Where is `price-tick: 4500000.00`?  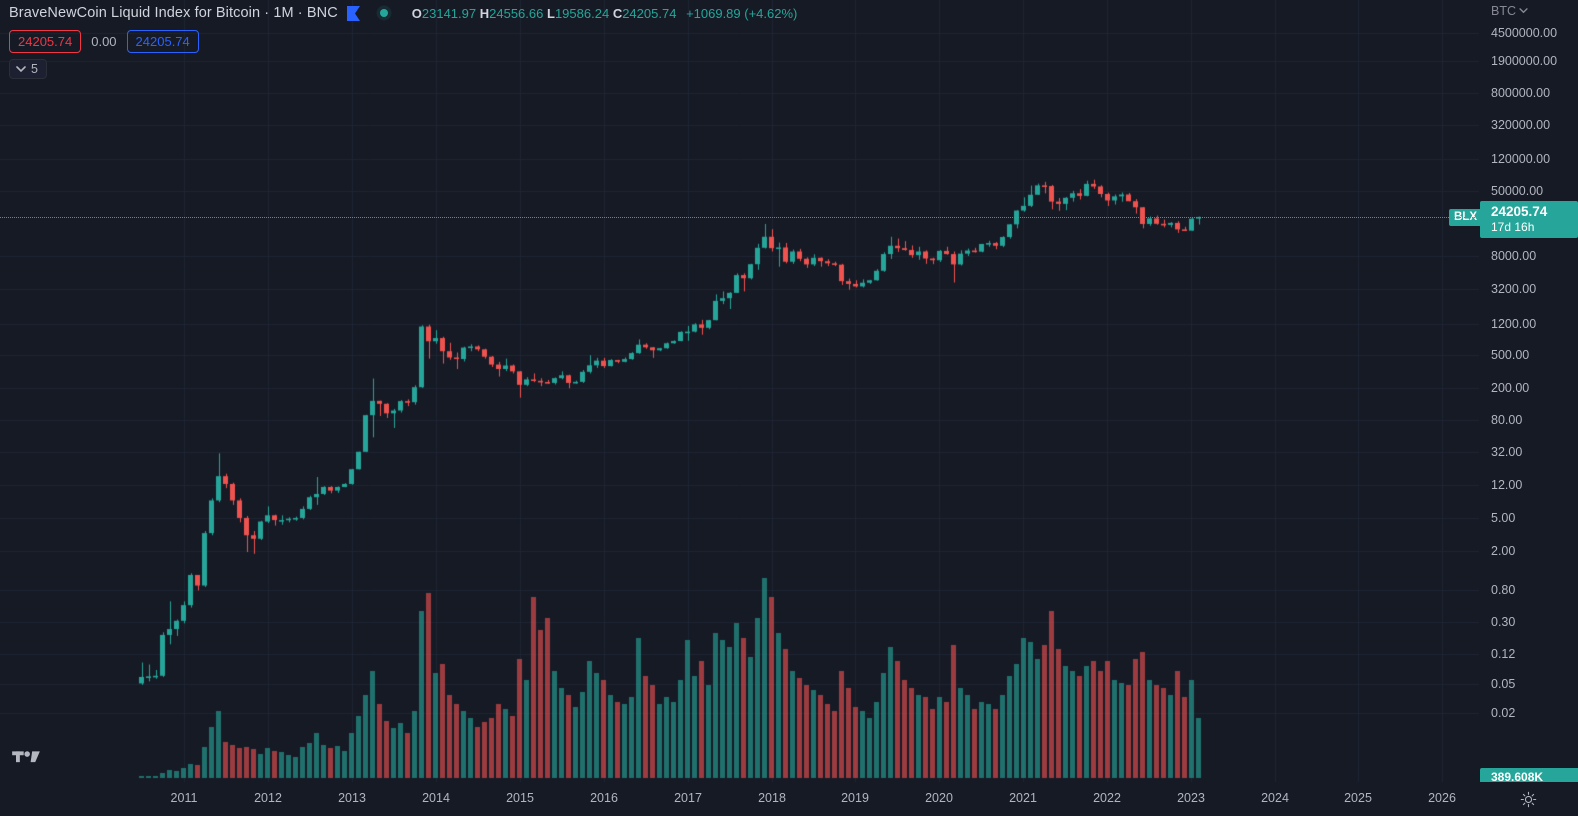
price-tick: 4500000.00 is located at coordinates (1524, 33).